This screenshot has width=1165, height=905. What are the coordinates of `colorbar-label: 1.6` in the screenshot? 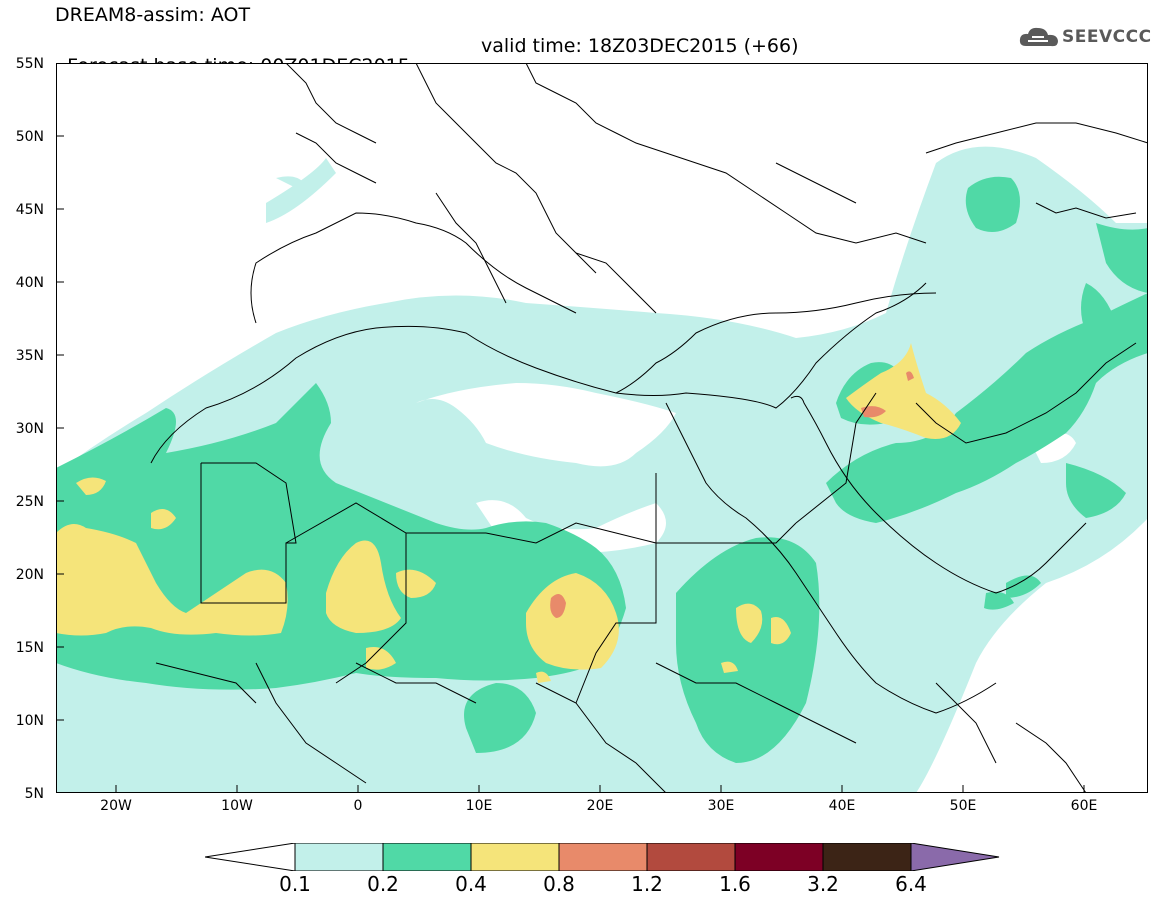 It's located at (735, 884).